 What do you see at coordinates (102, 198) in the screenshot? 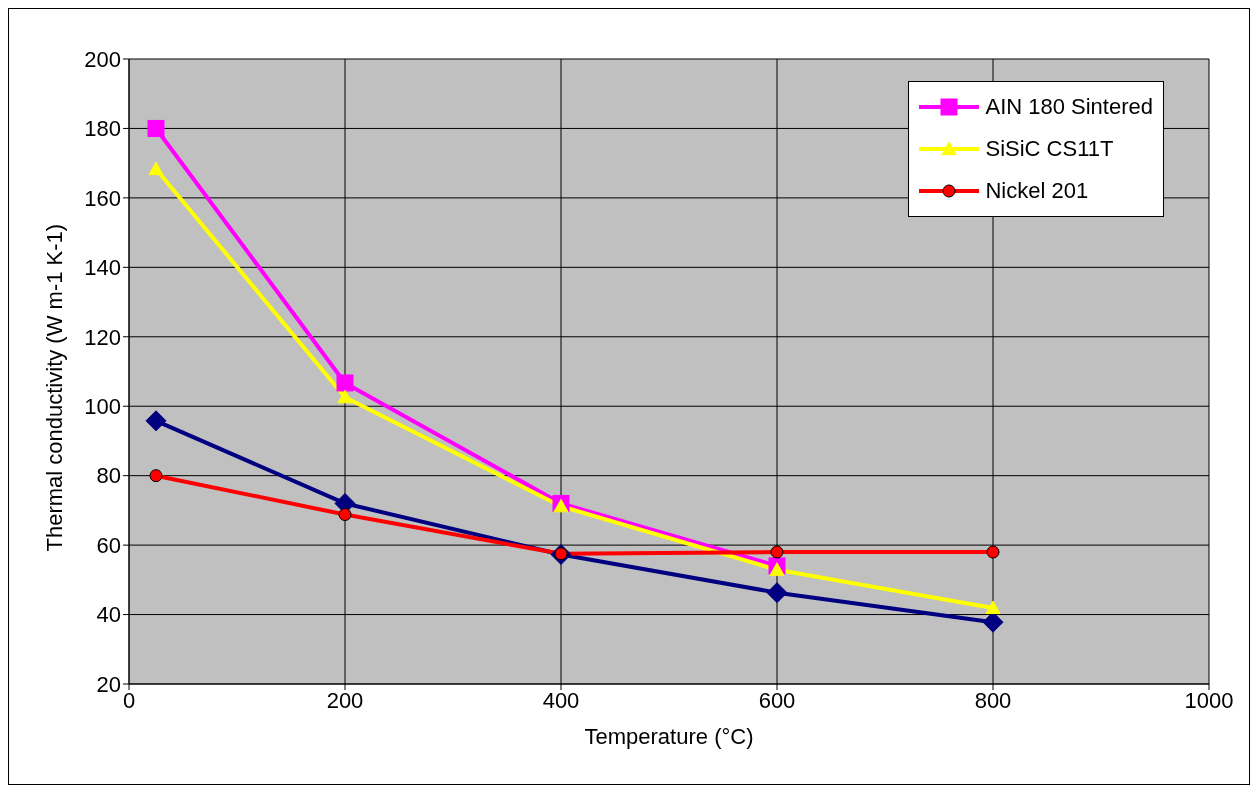
I see `y-tick-label: 160` at bounding box center [102, 198].